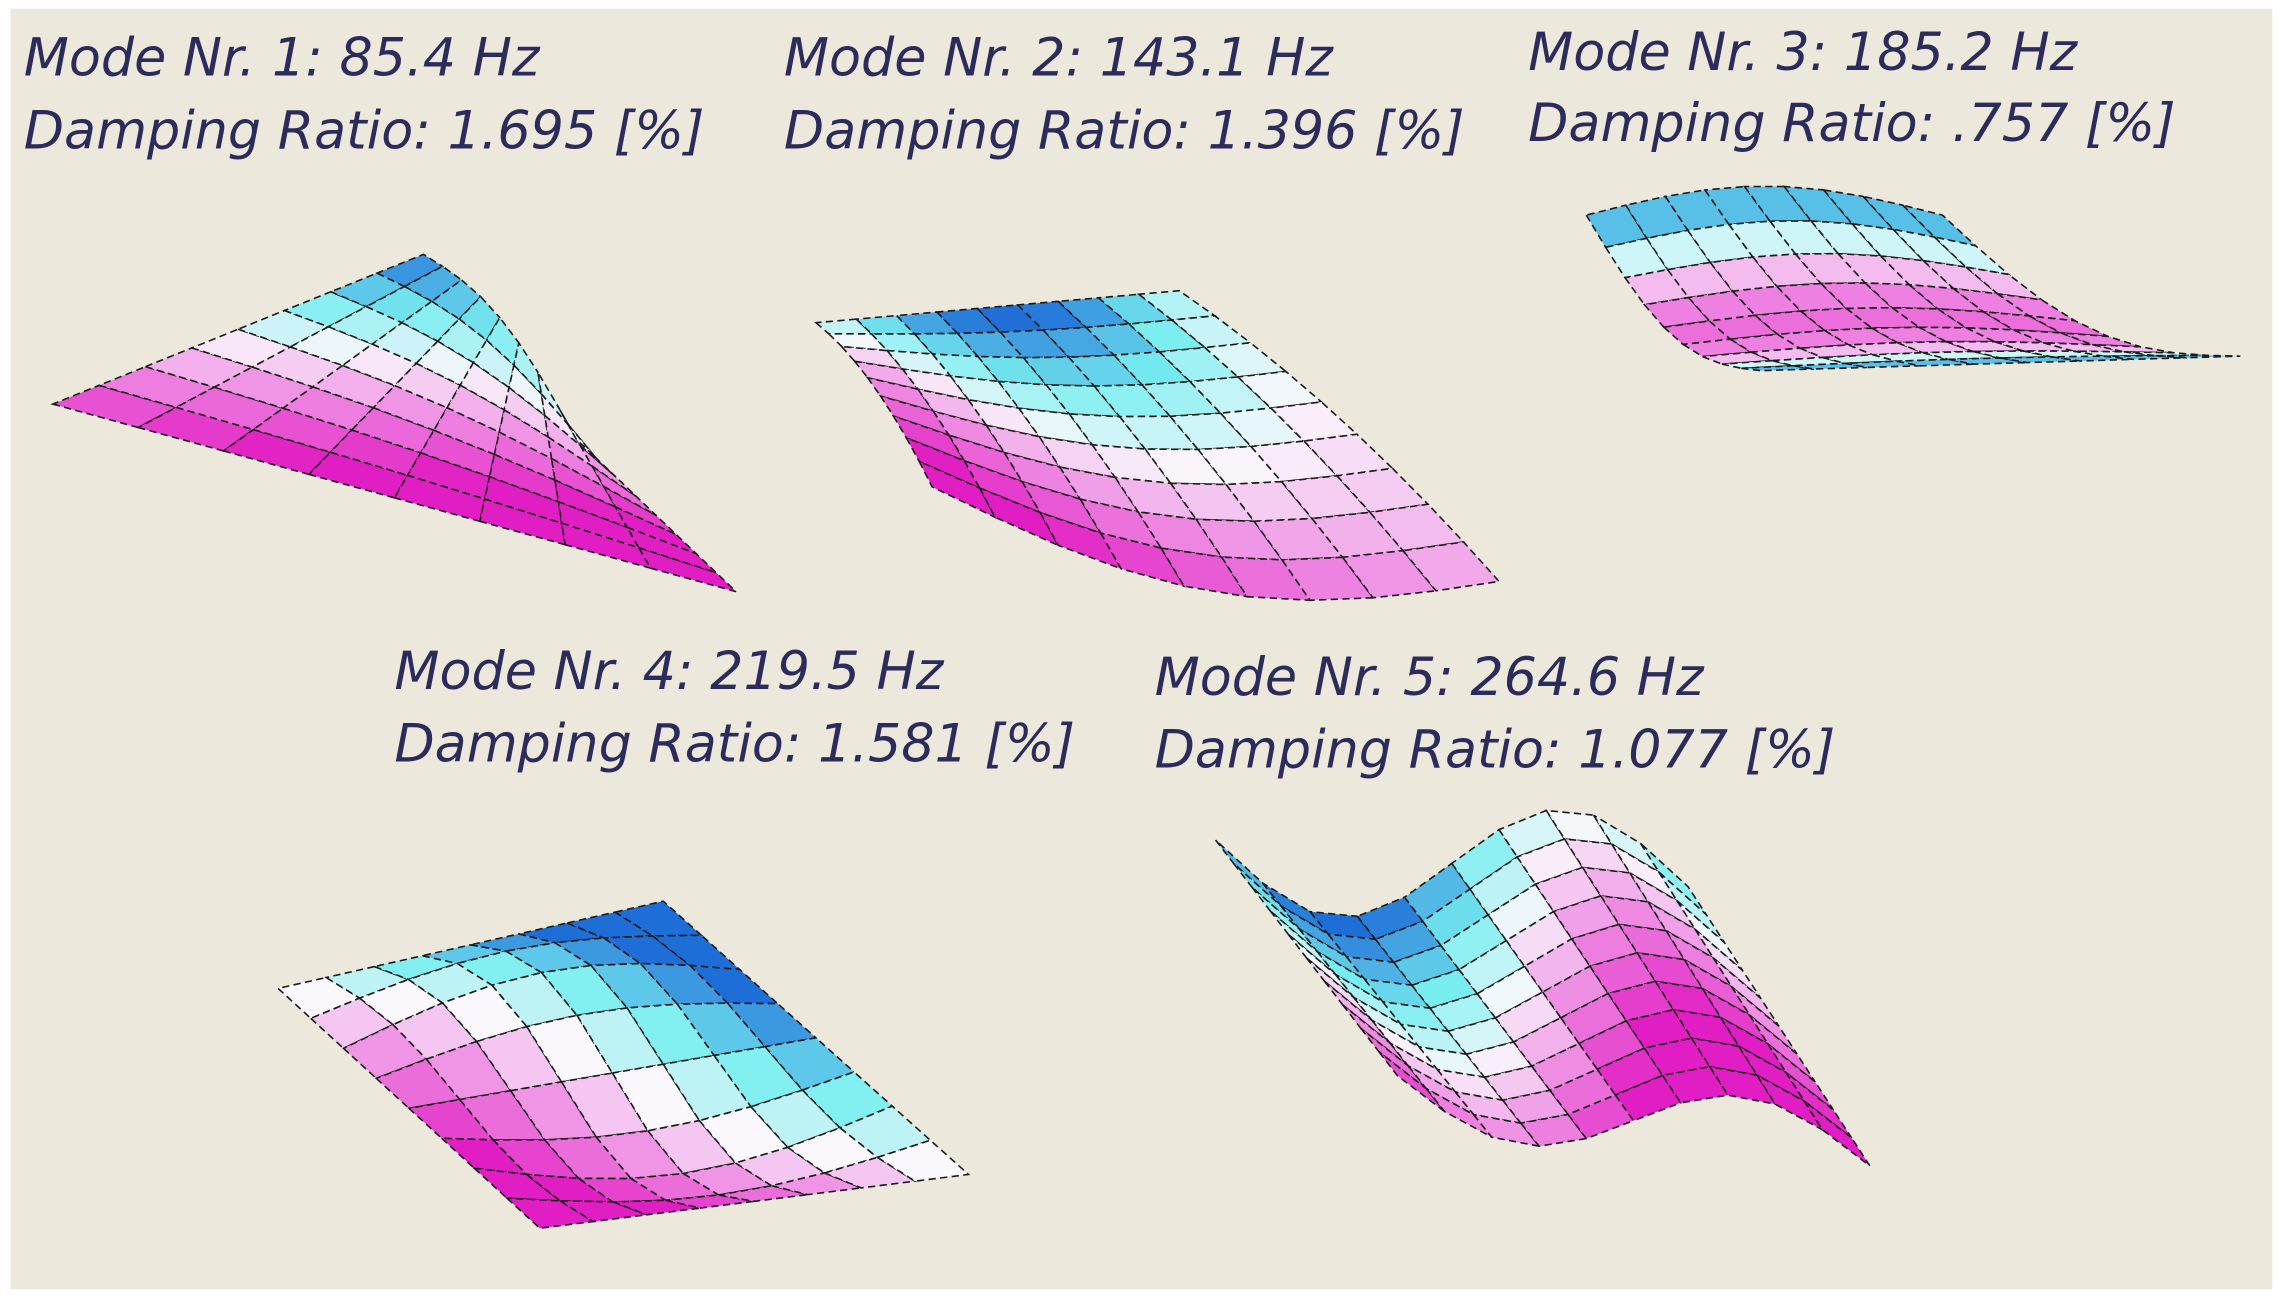 Image resolution: width=2283 pixels, height=1298 pixels. What do you see at coordinates (1059, 58) in the screenshot?
I see `mode-frequency: Mode Nr. 2: 143.1 Hz` at bounding box center [1059, 58].